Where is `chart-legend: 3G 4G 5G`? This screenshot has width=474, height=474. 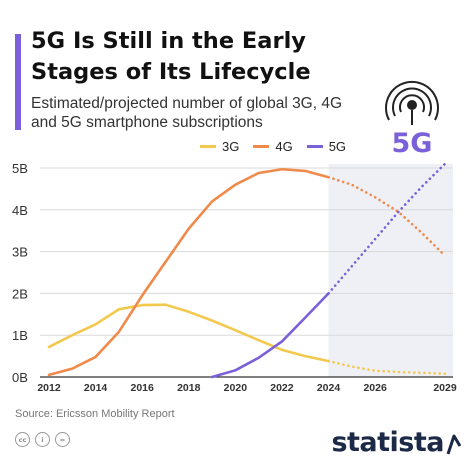 chart-legend: 3G 4G 5G is located at coordinates (280, 146).